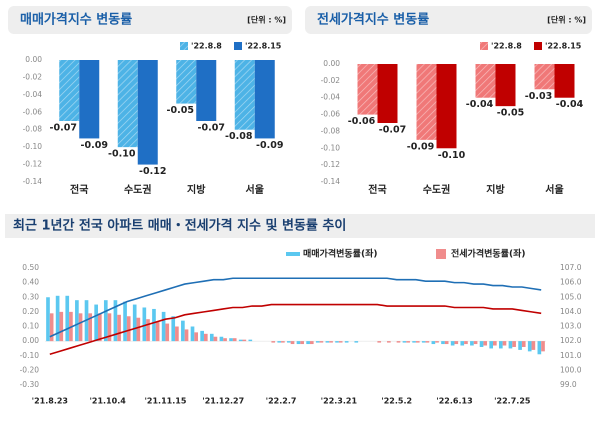  Describe the element at coordinates (571, 296) in the screenshot. I see `y2-tick-label: 105.0` at that location.